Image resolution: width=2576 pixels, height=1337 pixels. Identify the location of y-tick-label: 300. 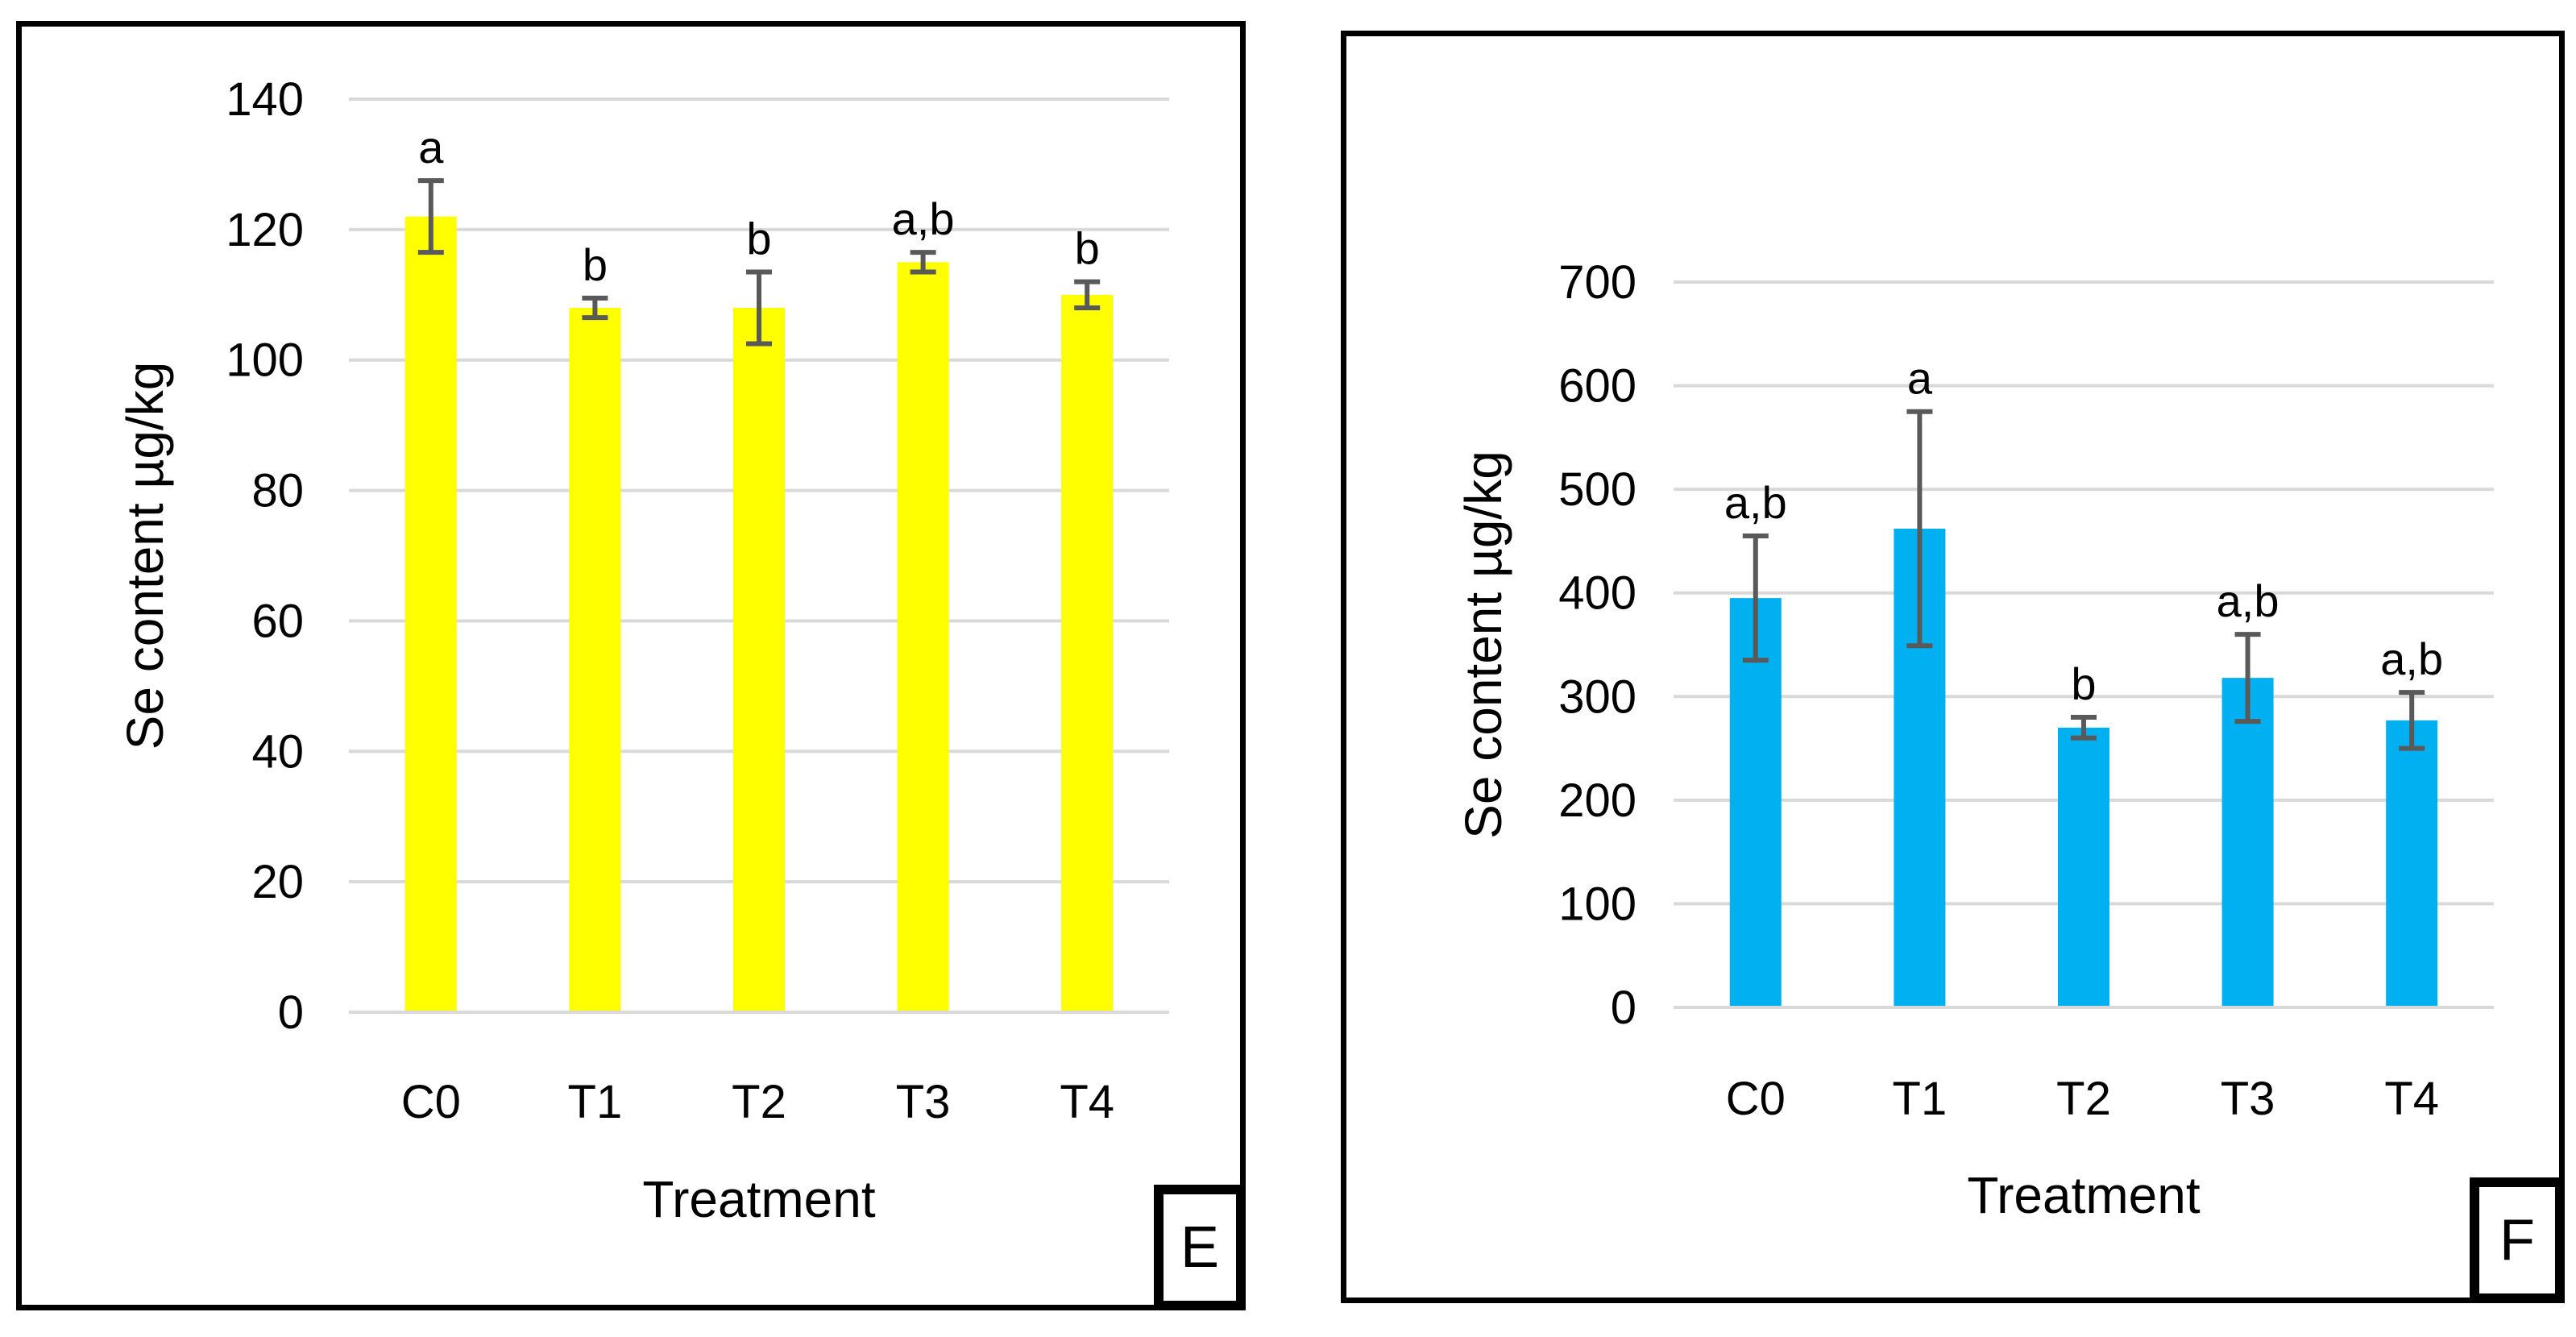
(1597, 697).